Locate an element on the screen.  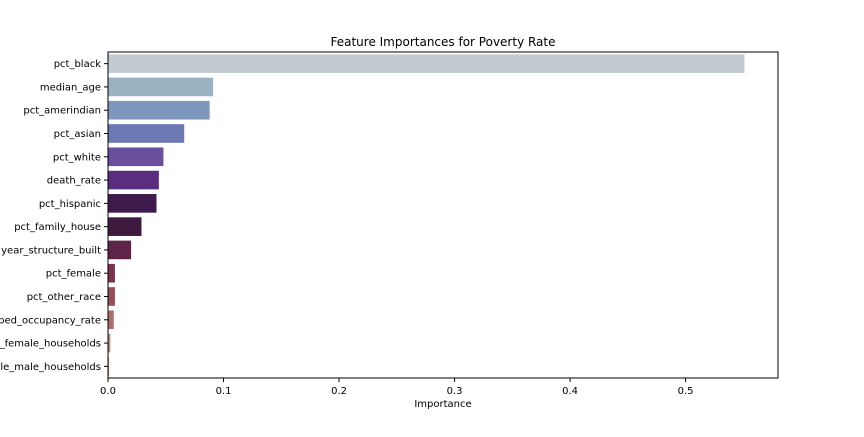
y-tick-label: _female_households is located at coordinates (50, 344).